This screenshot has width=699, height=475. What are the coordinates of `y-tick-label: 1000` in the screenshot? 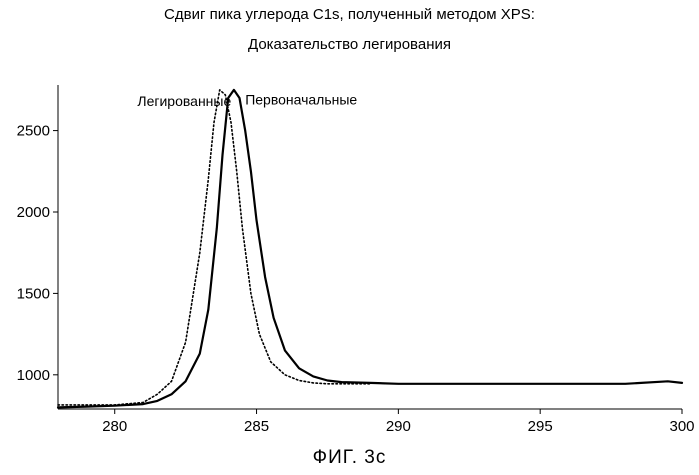 It's located at (33, 375).